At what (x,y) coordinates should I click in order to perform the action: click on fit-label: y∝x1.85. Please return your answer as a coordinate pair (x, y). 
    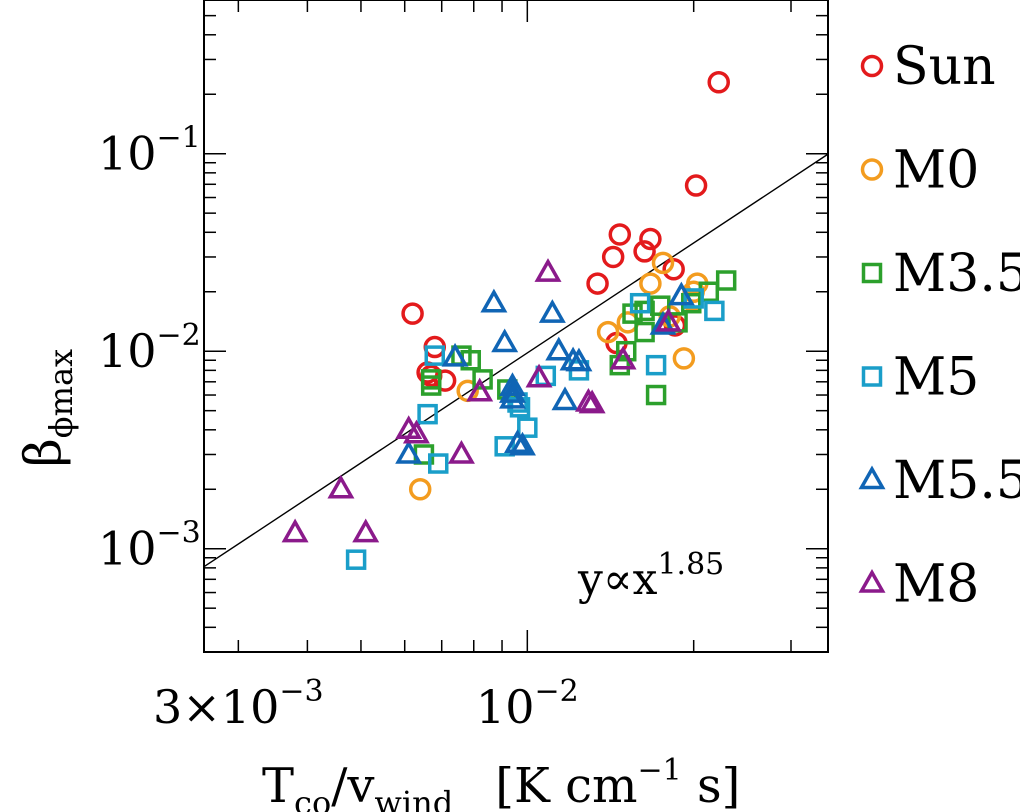
    Looking at the image, I should click on (650, 576).